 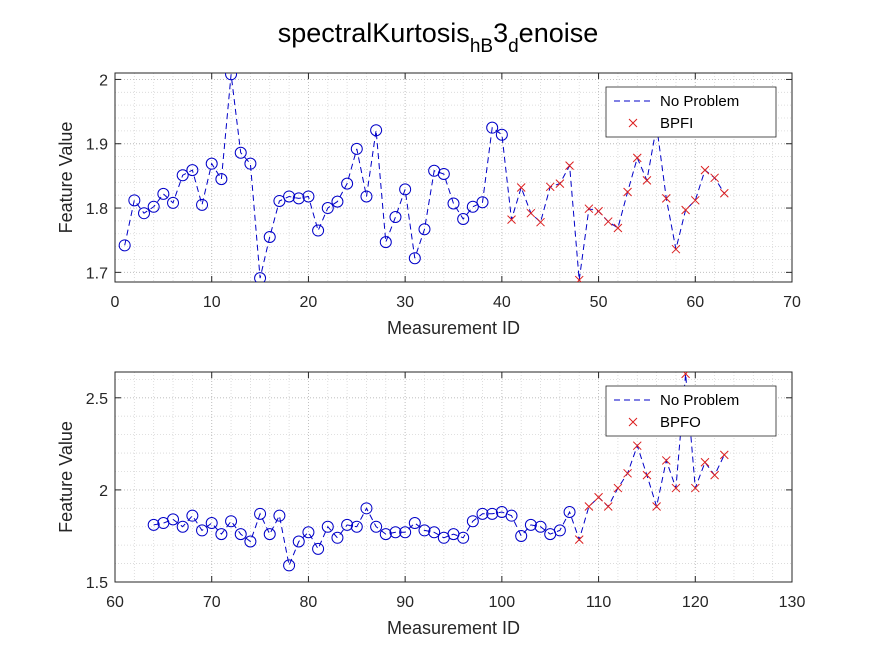 What do you see at coordinates (792, 302) in the screenshot?
I see `x-tick-label: 70` at bounding box center [792, 302].